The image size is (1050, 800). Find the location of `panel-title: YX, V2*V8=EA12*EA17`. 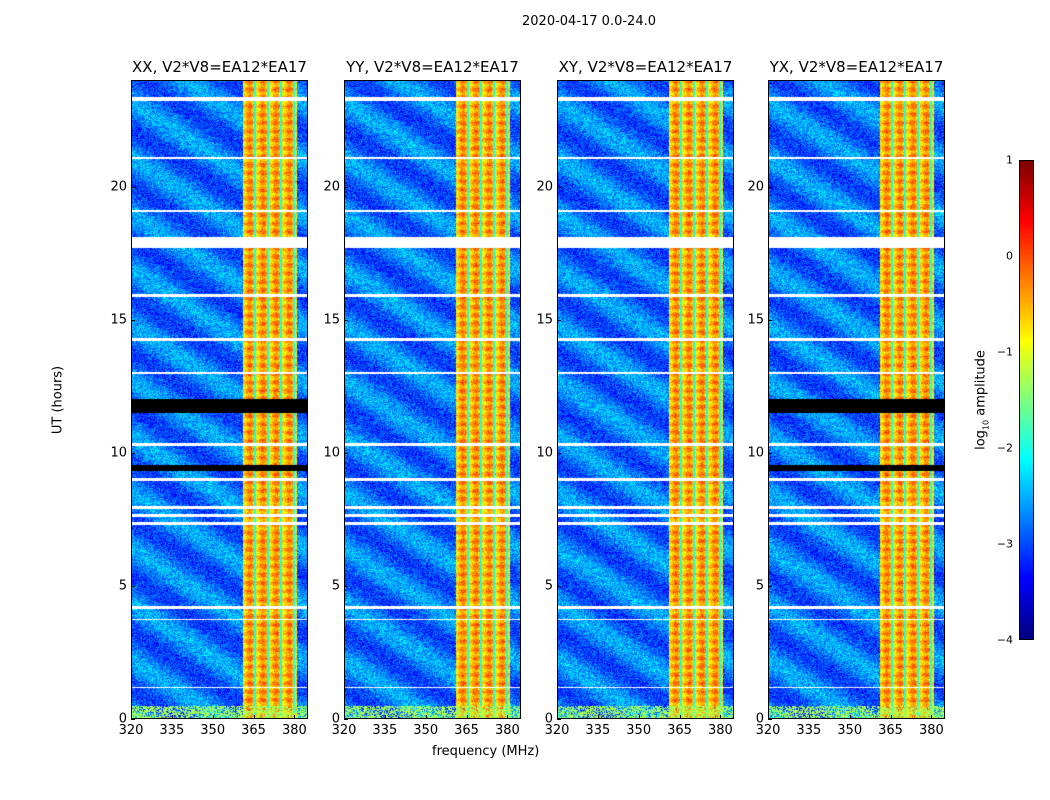

panel-title: YX, V2*V8=EA12*EA17 is located at coordinates (856, 67).